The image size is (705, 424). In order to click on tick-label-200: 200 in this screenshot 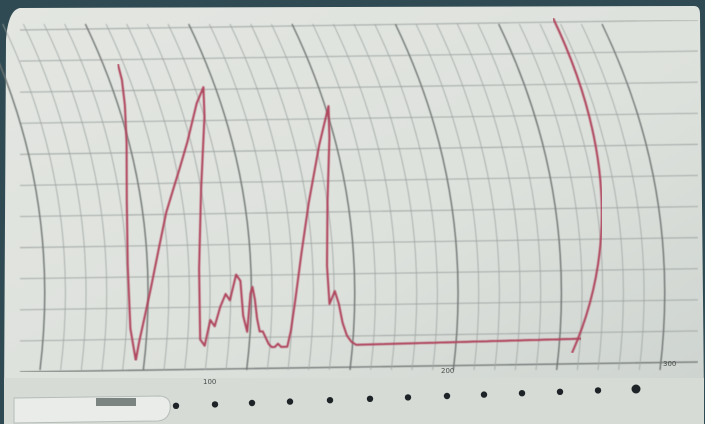, I will do `click(447, 371)`.